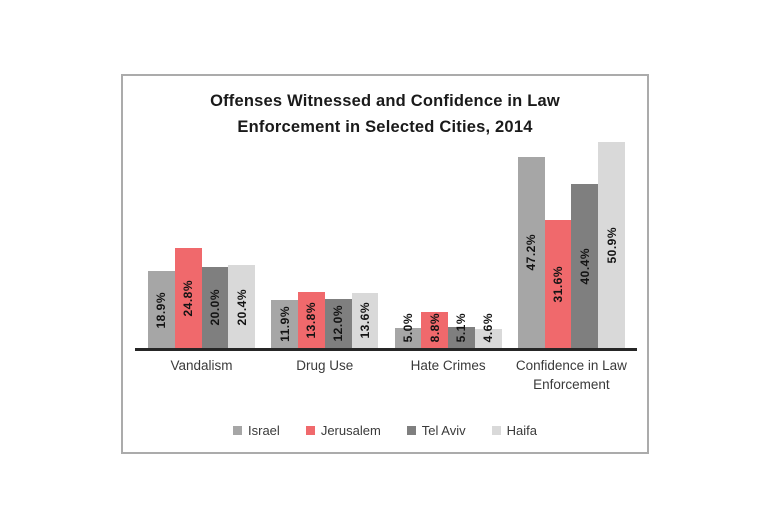 The width and height of the screenshot is (758, 530). Describe the element at coordinates (434, 327) in the screenshot. I see `bar-value-label-hate-crimes-jerusalem: 8.8%` at that location.